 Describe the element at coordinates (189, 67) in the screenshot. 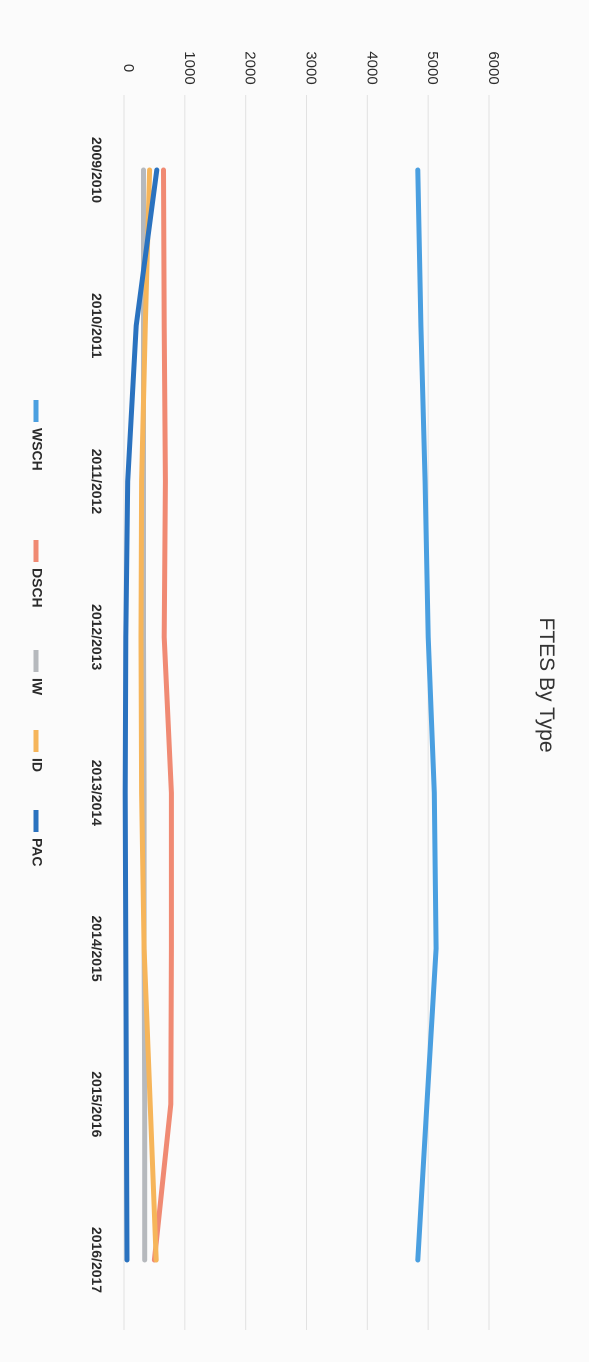

I see `y-tick-label: 1000` at that location.